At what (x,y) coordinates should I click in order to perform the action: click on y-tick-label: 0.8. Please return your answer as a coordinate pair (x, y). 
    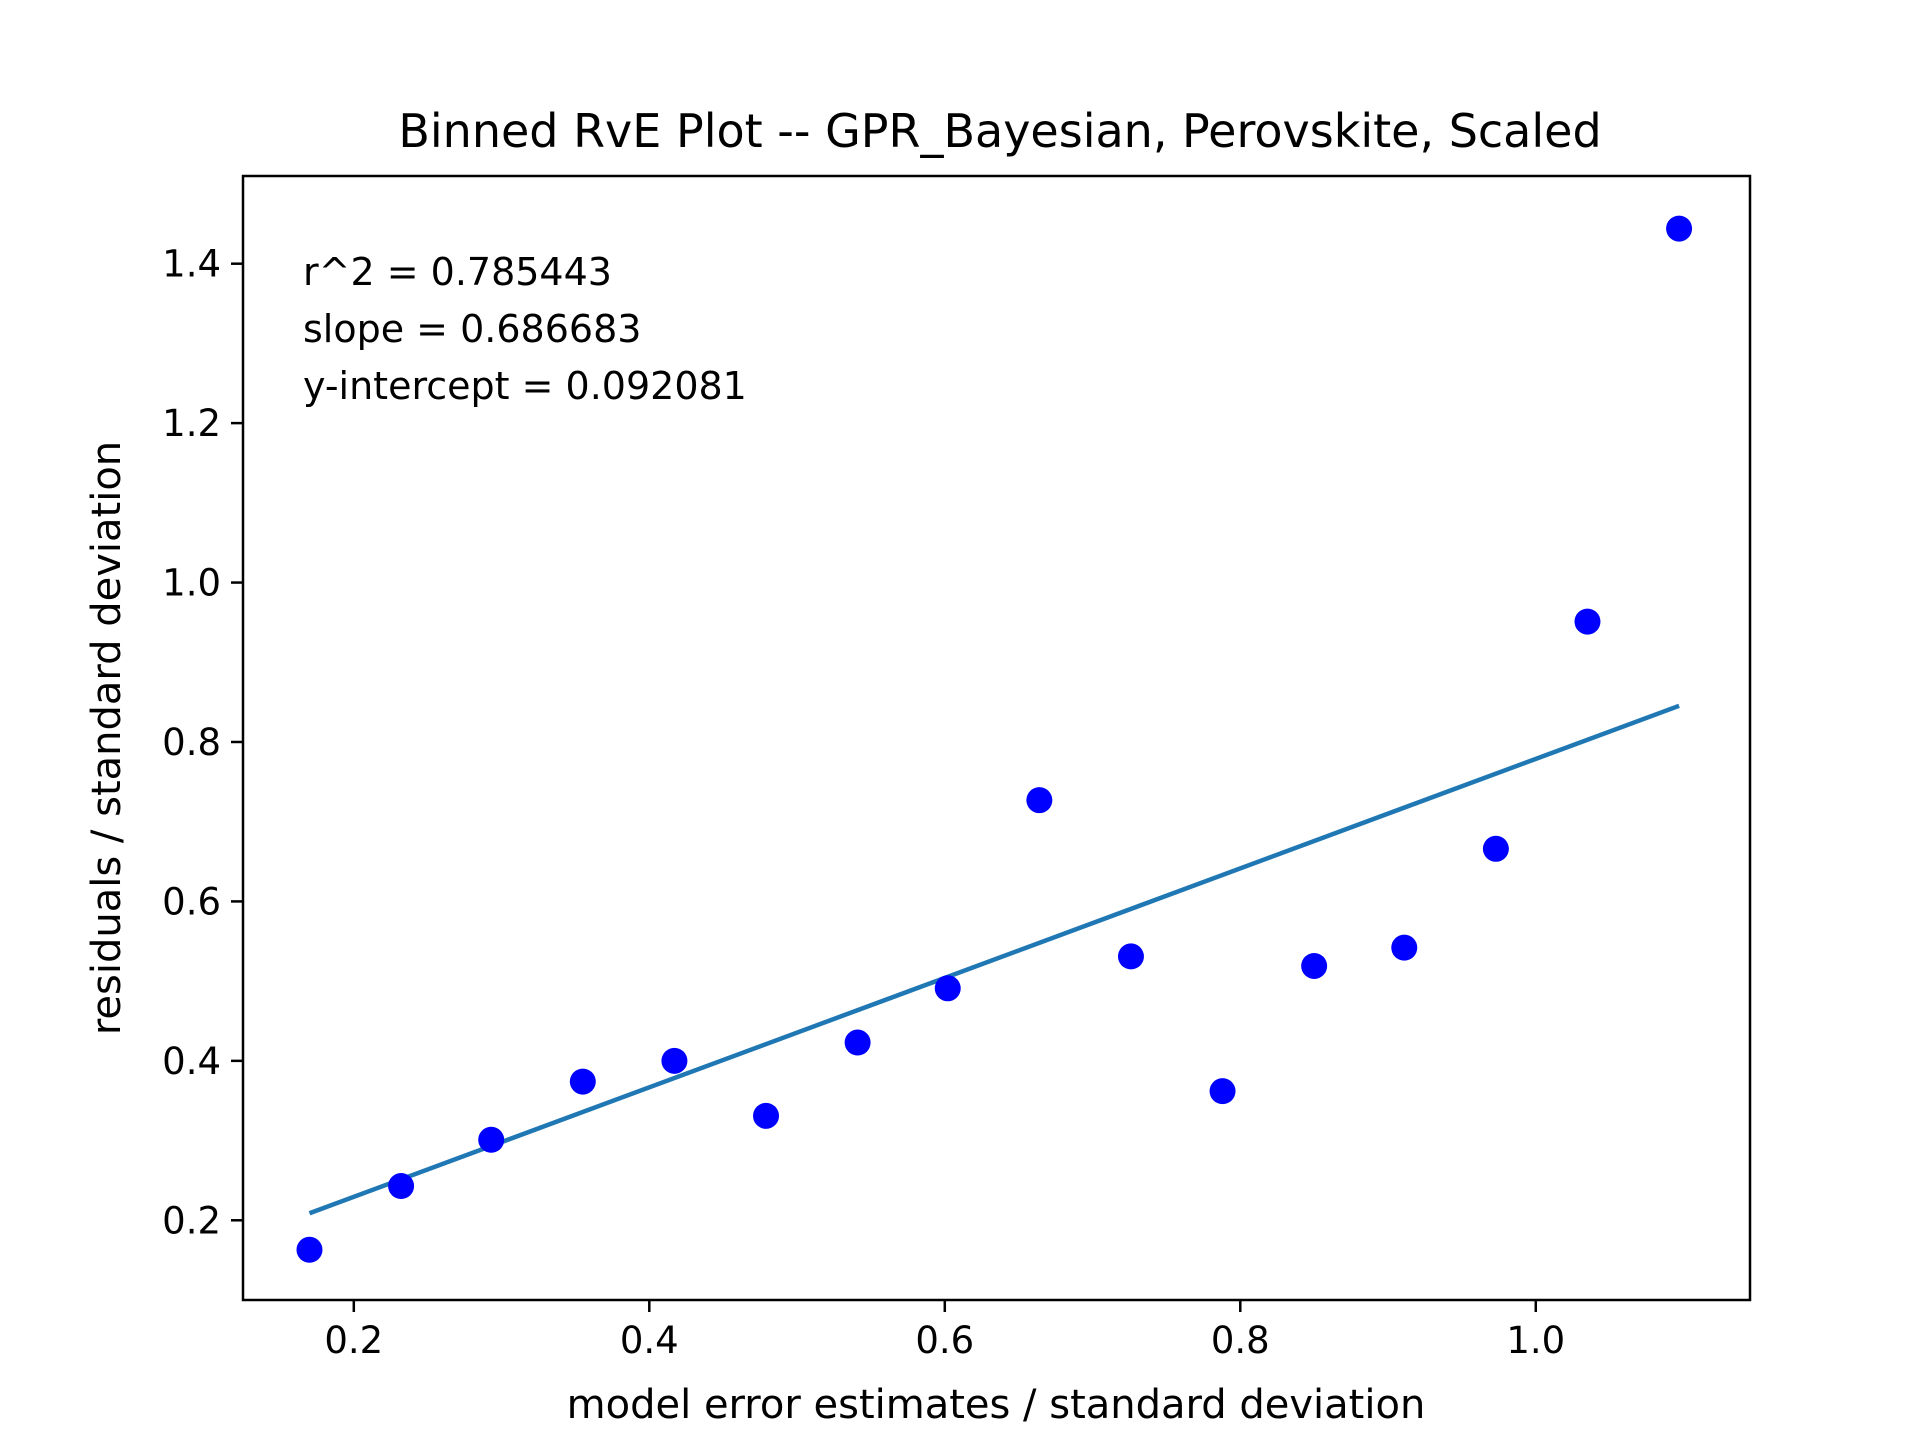
    Looking at the image, I should click on (191, 742).